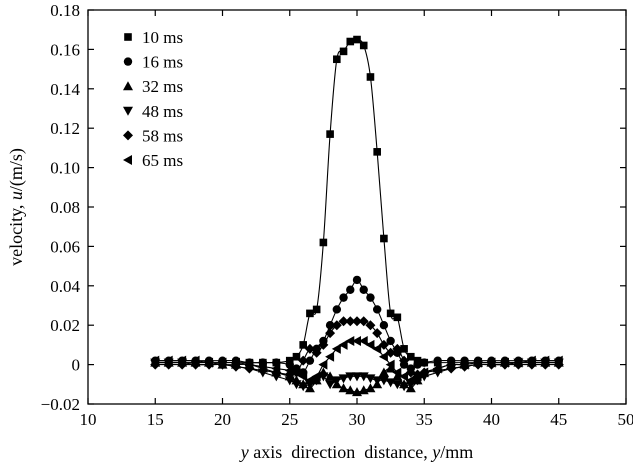 This screenshot has height=465, width=633. I want to click on x-tick-label: 10, so click(88, 419).